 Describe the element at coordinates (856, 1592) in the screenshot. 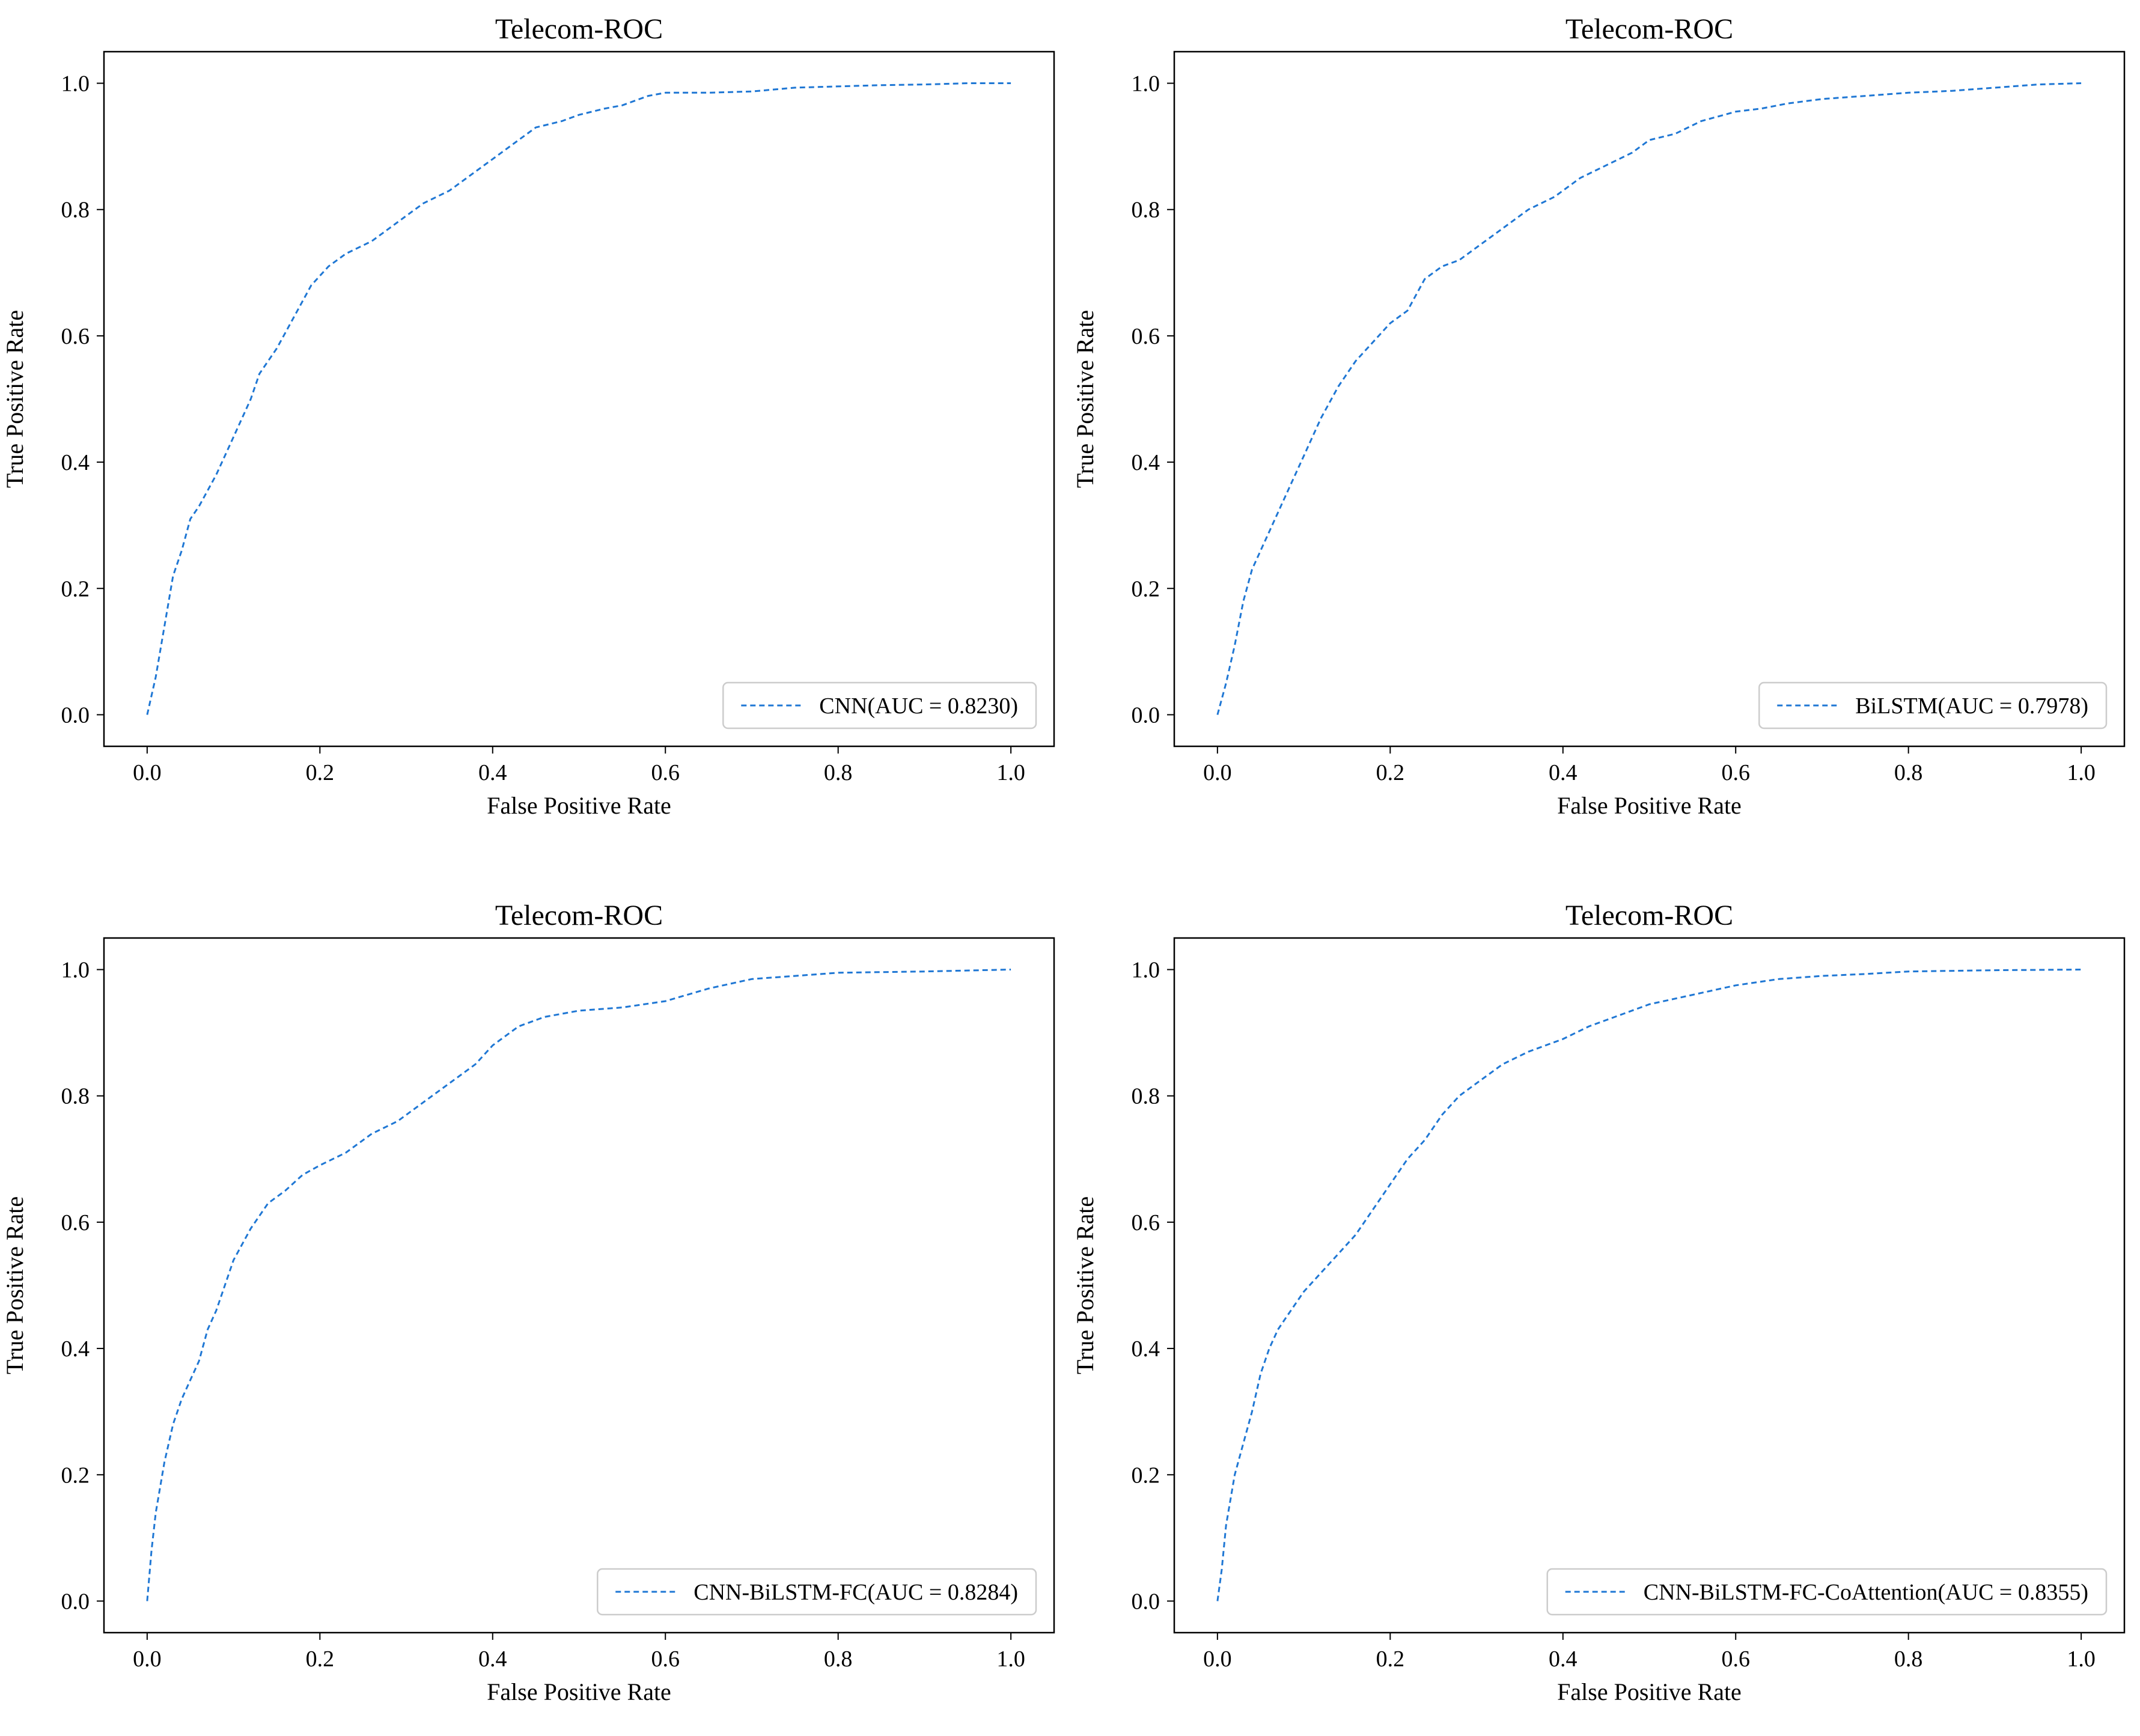

I see `legend-label: CNN-BiLSTM-FC(AUC = 0.8284)` at that location.